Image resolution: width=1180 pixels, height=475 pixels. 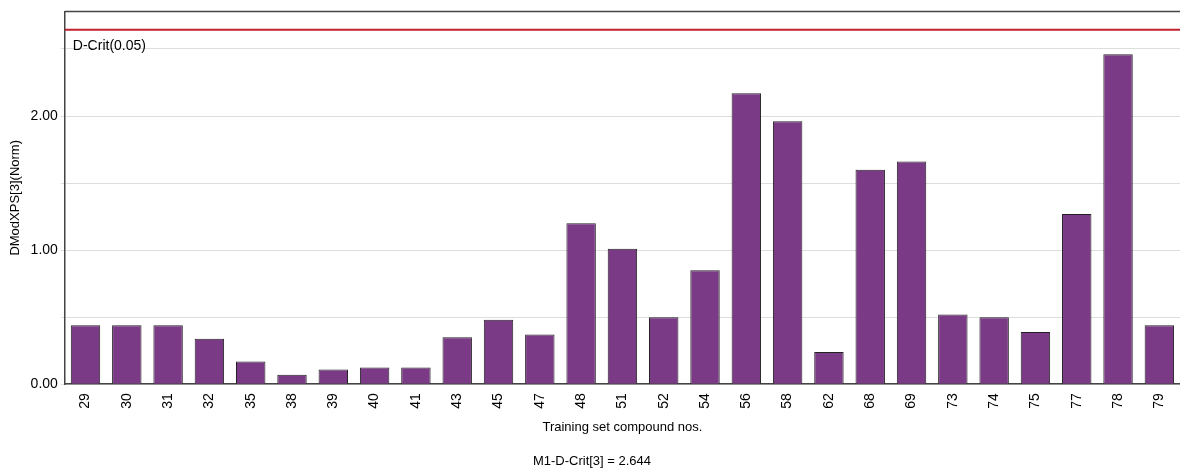 I want to click on x-tick-label: 52, so click(x=662, y=401).